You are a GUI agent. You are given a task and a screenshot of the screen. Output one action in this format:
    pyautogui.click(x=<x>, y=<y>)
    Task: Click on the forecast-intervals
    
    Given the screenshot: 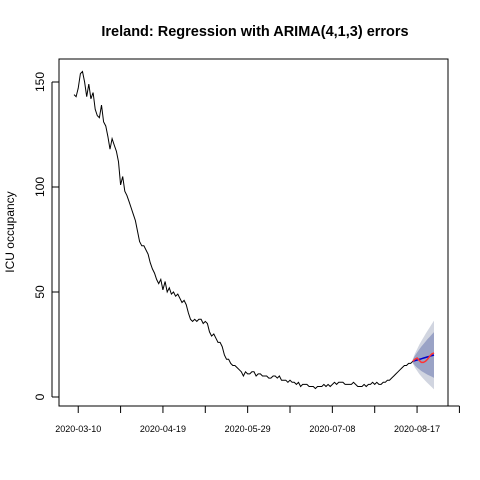 What is the action you would take?
    pyautogui.click(x=423, y=355)
    